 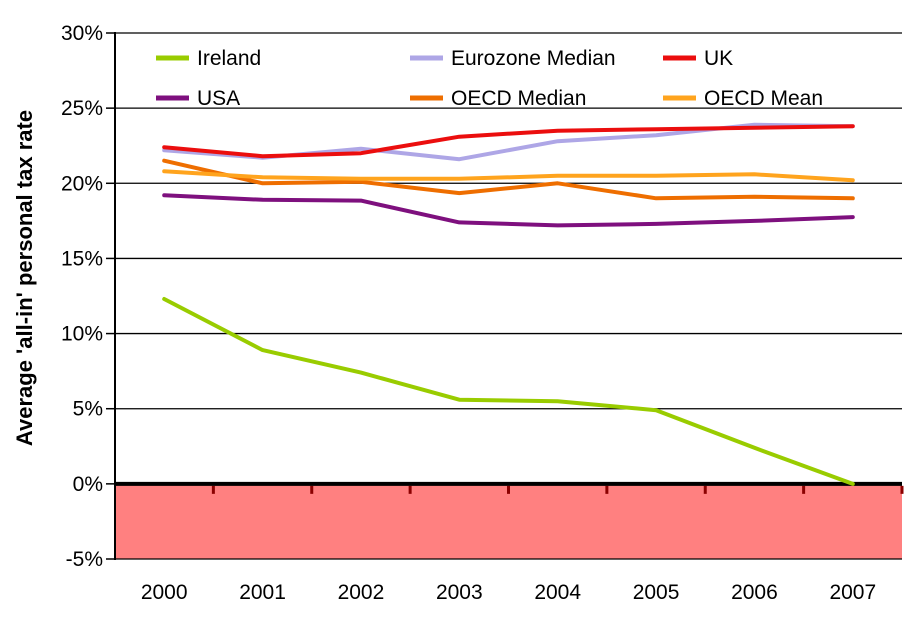 I want to click on x-tick-label: 2006, so click(x=754, y=592).